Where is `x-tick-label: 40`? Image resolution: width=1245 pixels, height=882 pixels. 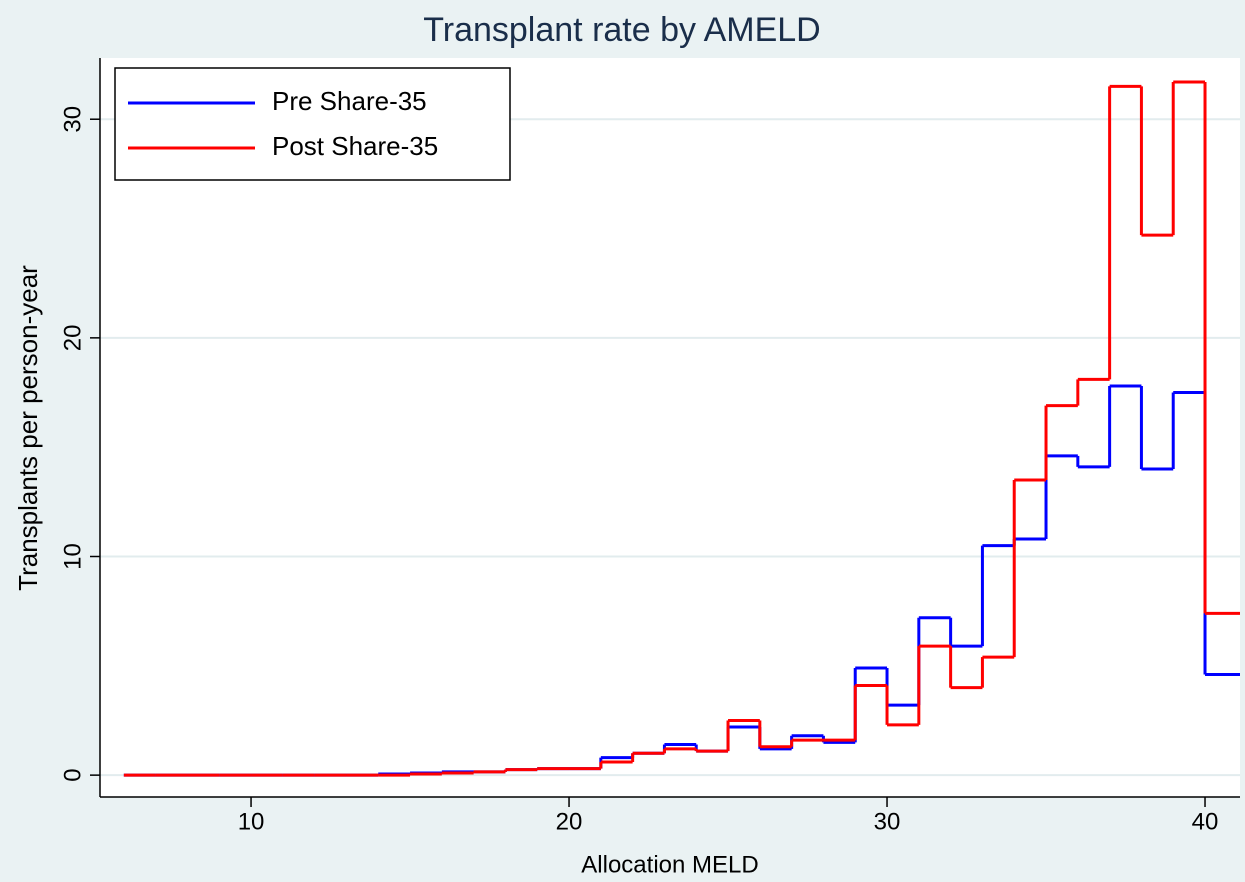 x-tick-label: 40 is located at coordinates (1205, 821).